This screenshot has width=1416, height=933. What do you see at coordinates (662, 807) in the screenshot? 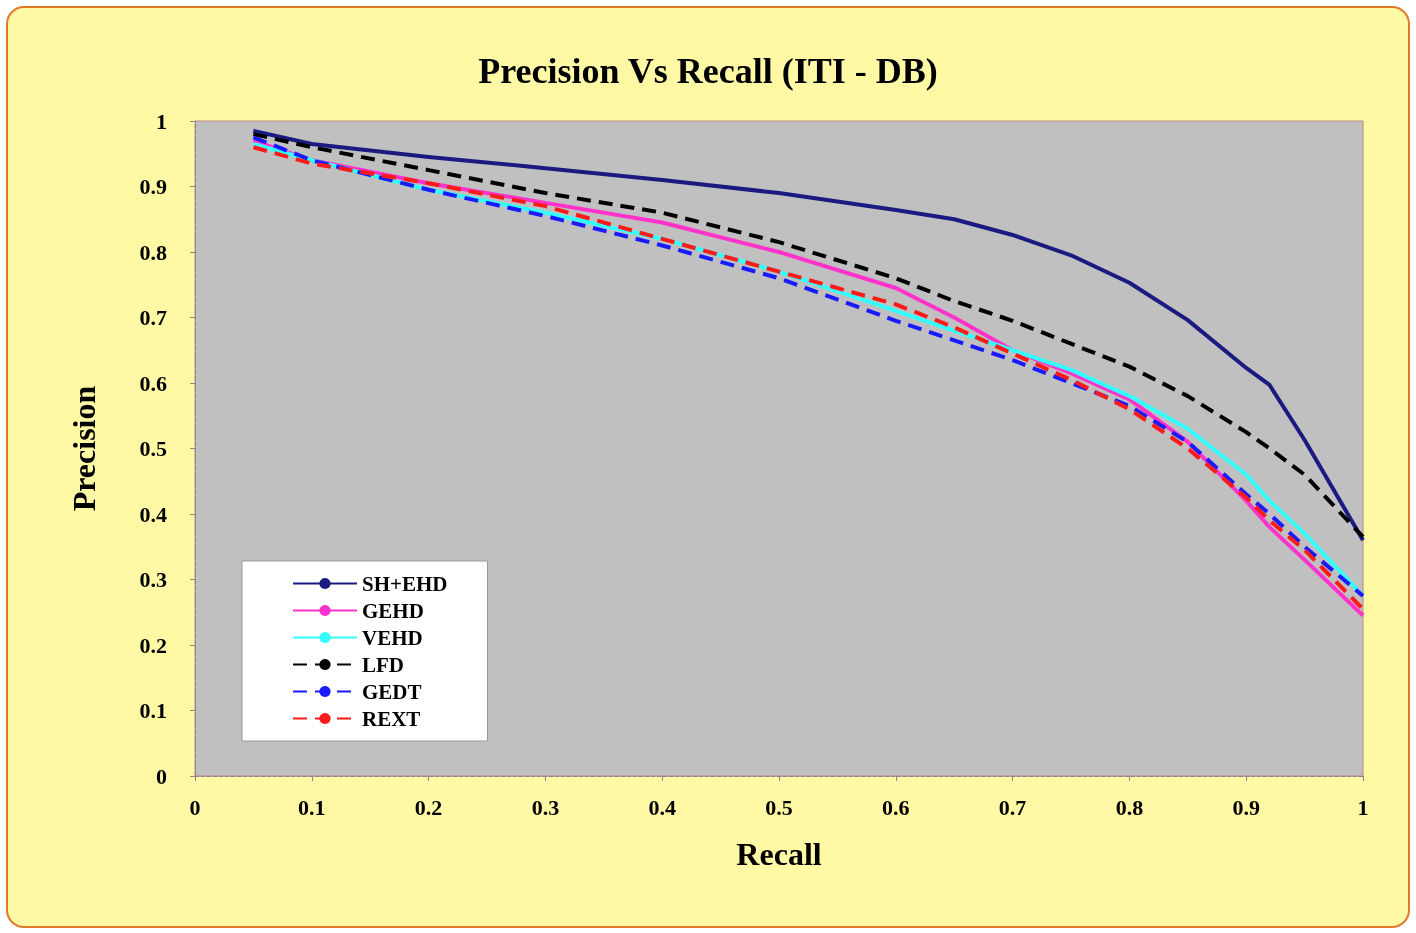
I see `x-tick-label: 0.4` at bounding box center [662, 807].